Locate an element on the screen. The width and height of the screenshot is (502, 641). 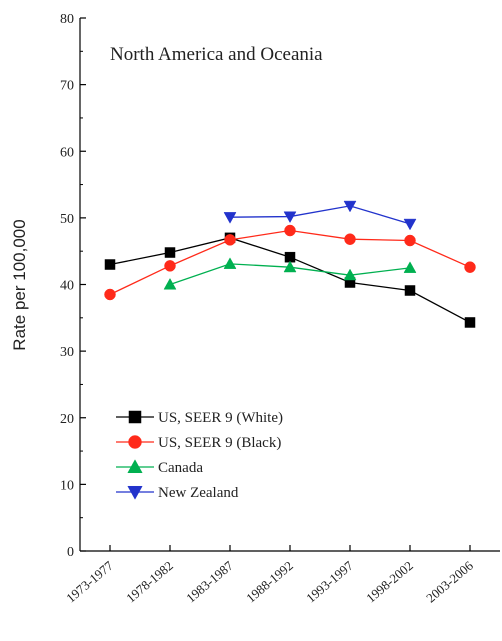
x-tick-label: 1993-1997 is located at coordinates (329, 581).